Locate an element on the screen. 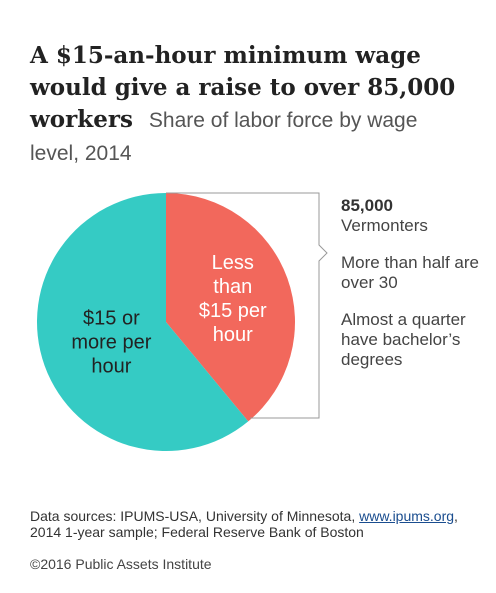  annotation-count: 85,000 is located at coordinates (367, 205).